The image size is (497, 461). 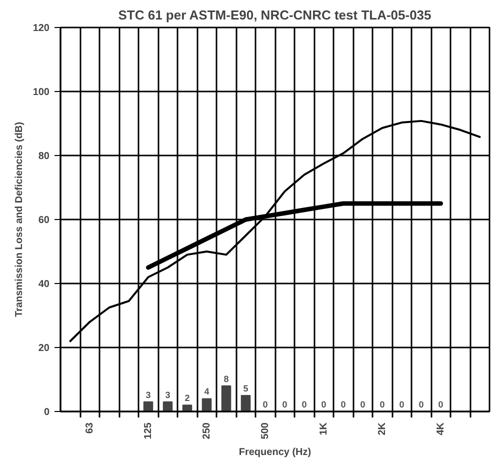 I want to click on y-tick-label: 100, so click(x=41, y=92).